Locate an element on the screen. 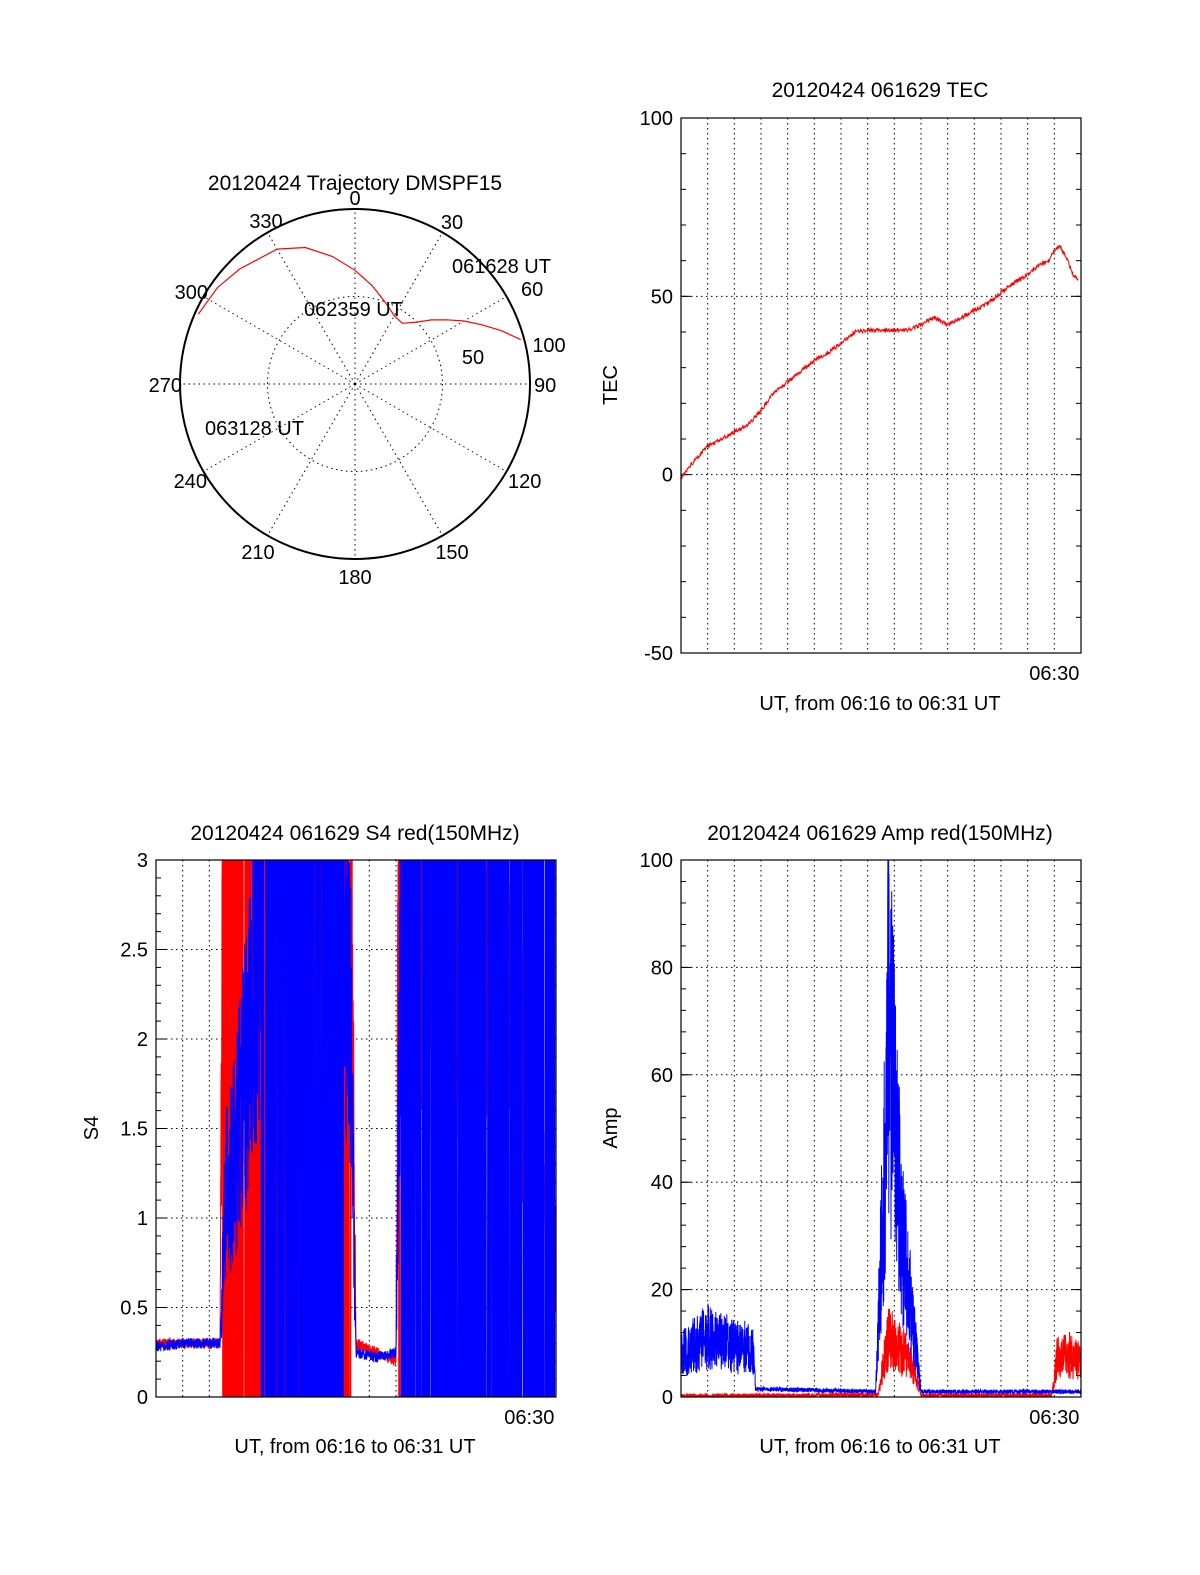 The width and height of the screenshot is (1200, 1575). s4-xlabel: UT, from 06:16 to 06:31 UT is located at coordinates (354, 1447).